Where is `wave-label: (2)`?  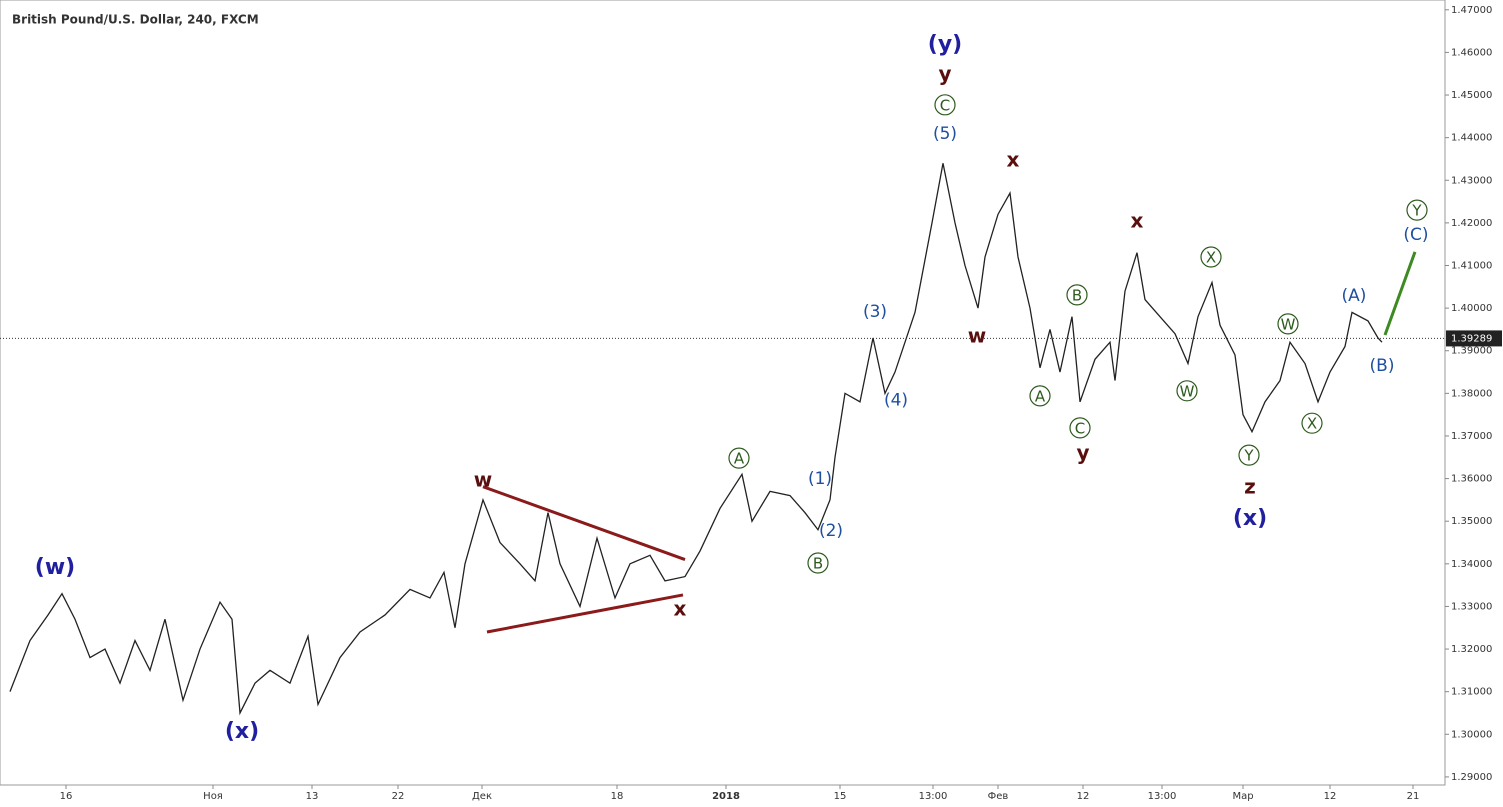 wave-label: (2) is located at coordinates (831, 531).